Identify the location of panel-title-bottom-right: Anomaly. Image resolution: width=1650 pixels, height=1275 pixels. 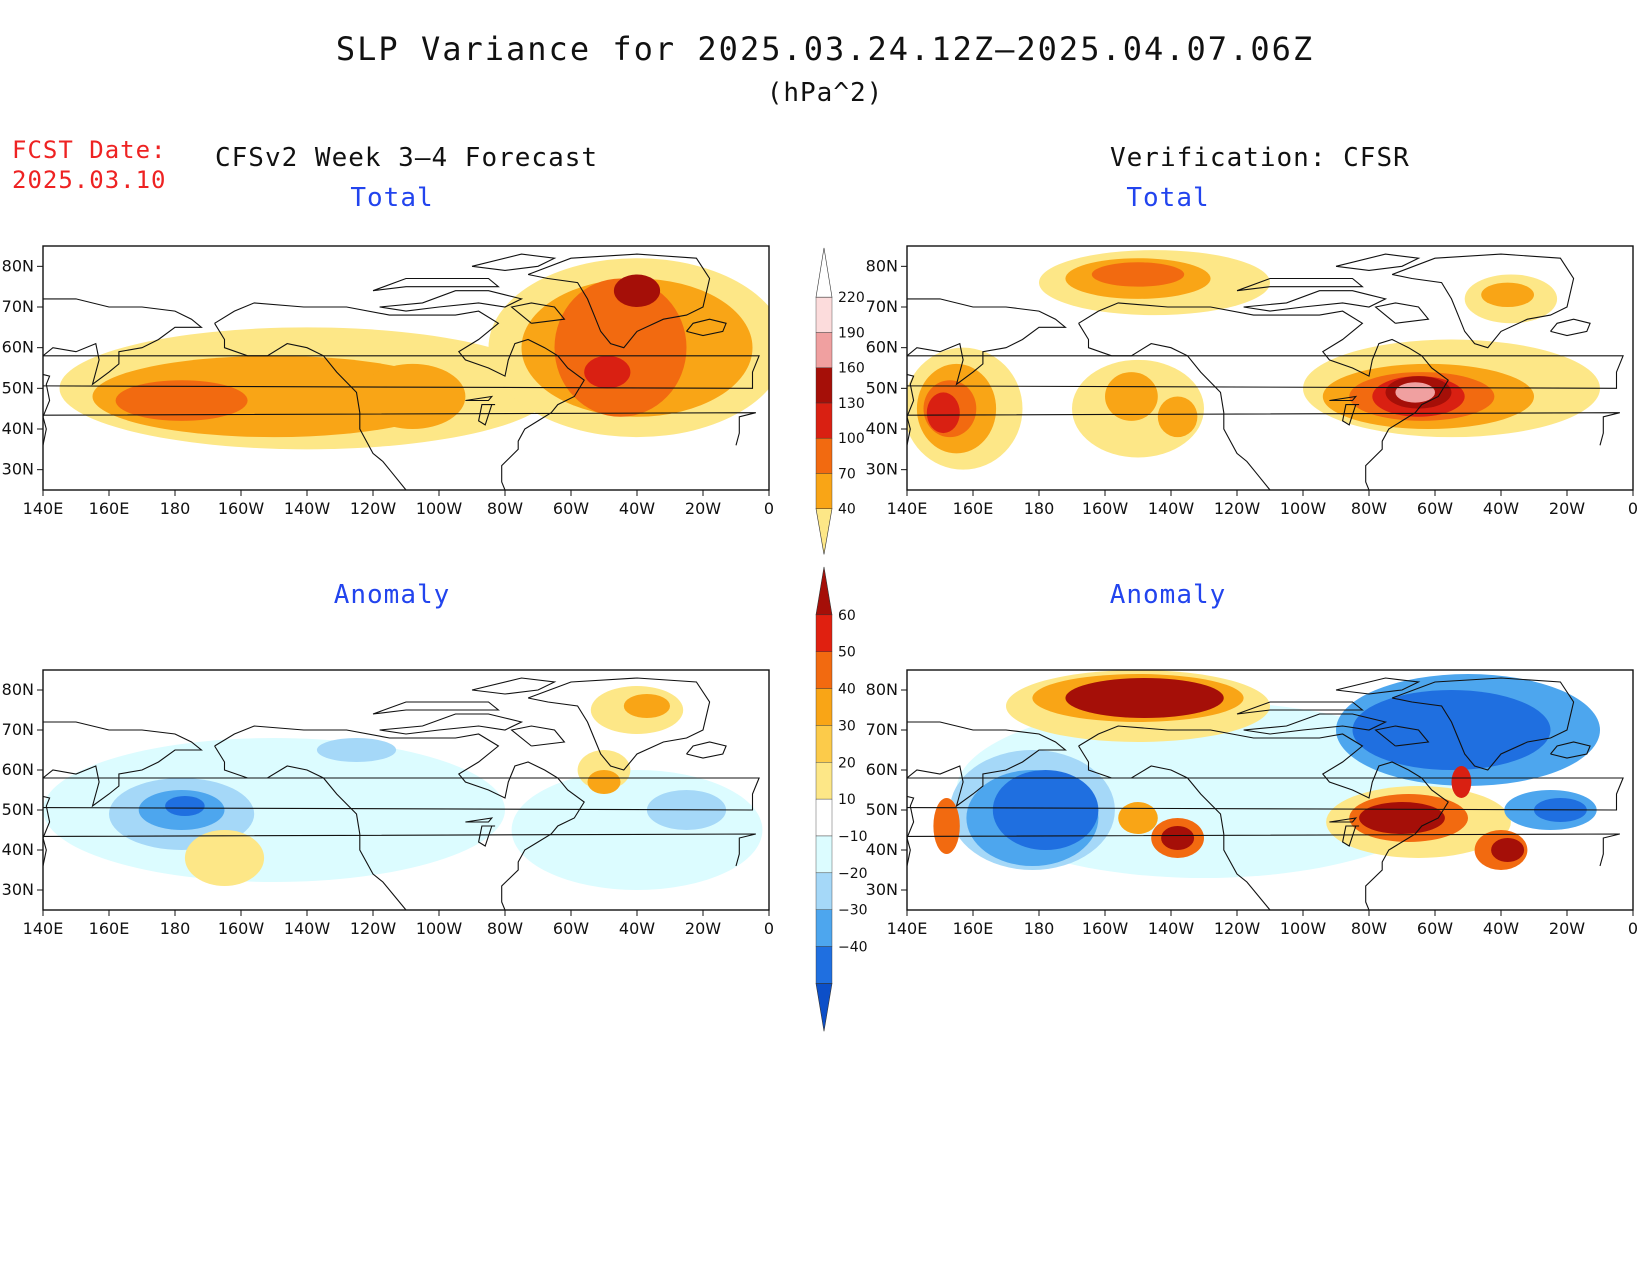
(1168, 595).